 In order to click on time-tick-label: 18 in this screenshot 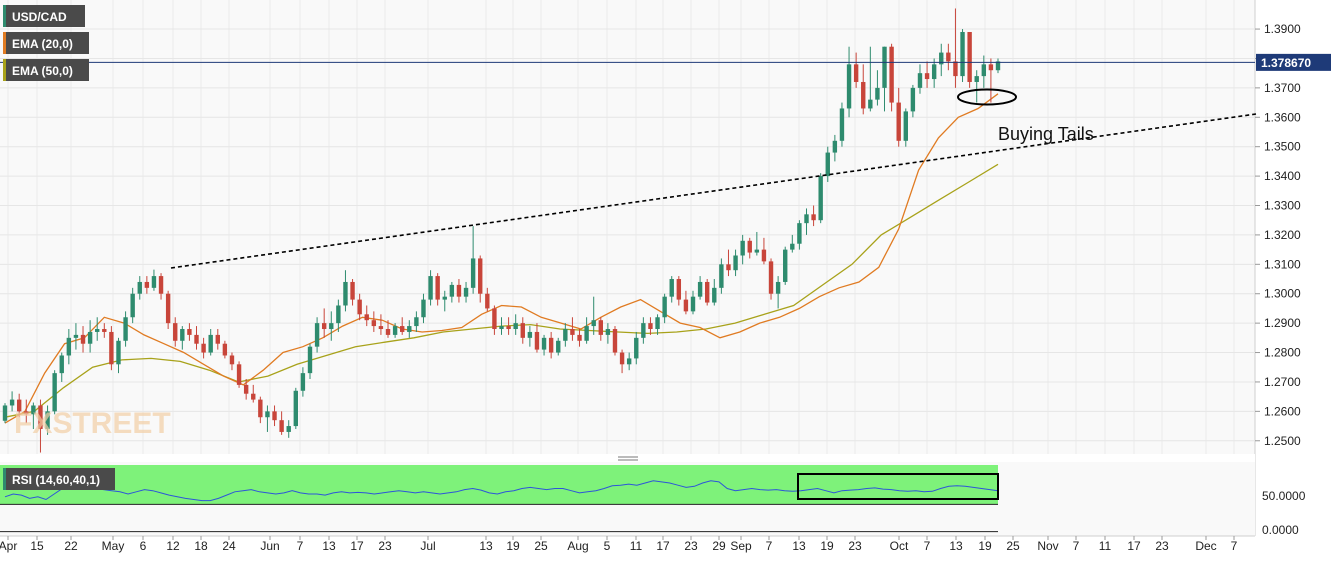, I will do `click(201, 546)`.